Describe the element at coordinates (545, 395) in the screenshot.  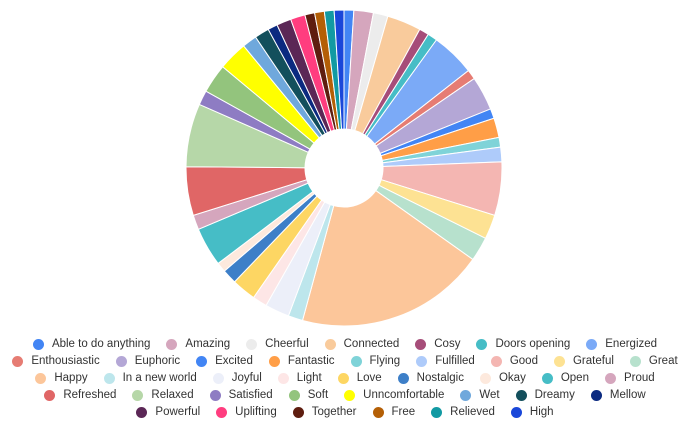
I see `legend-item-dreamy: Dreamy` at that location.